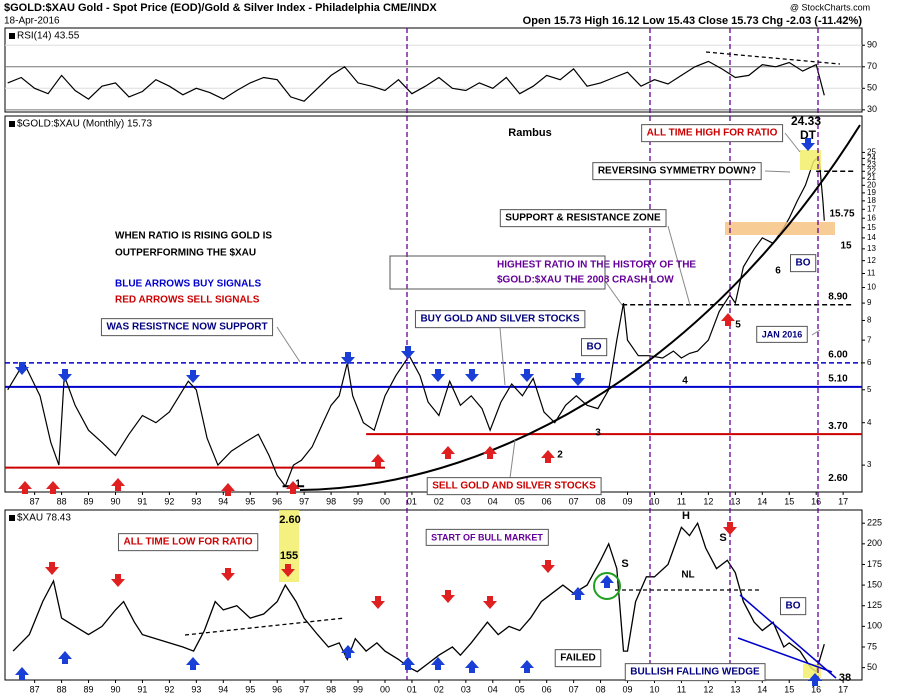  What do you see at coordinates (871, 287) in the screenshot?
I see `y-tick-label: 10` at bounding box center [871, 287].